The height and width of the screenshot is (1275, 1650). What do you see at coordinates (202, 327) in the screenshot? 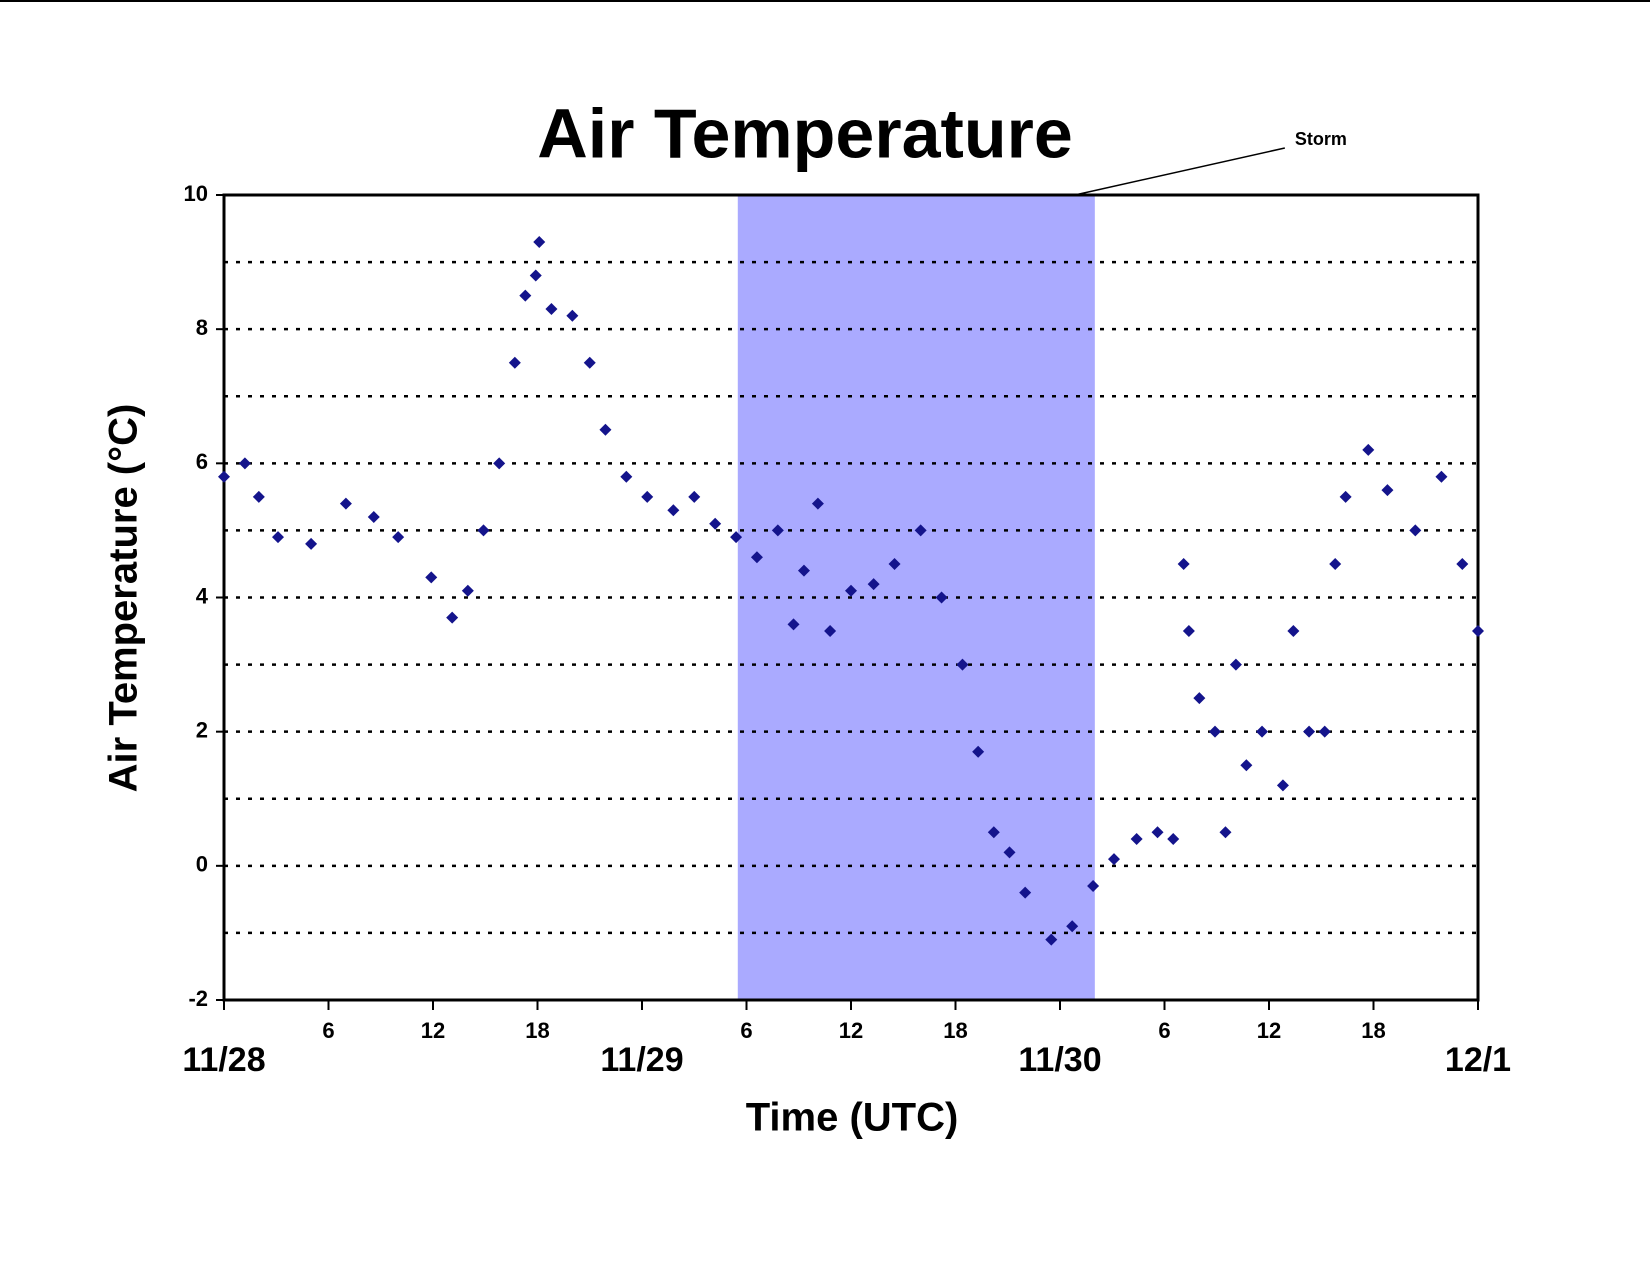
I see `y-tick-label: 8` at bounding box center [202, 327].